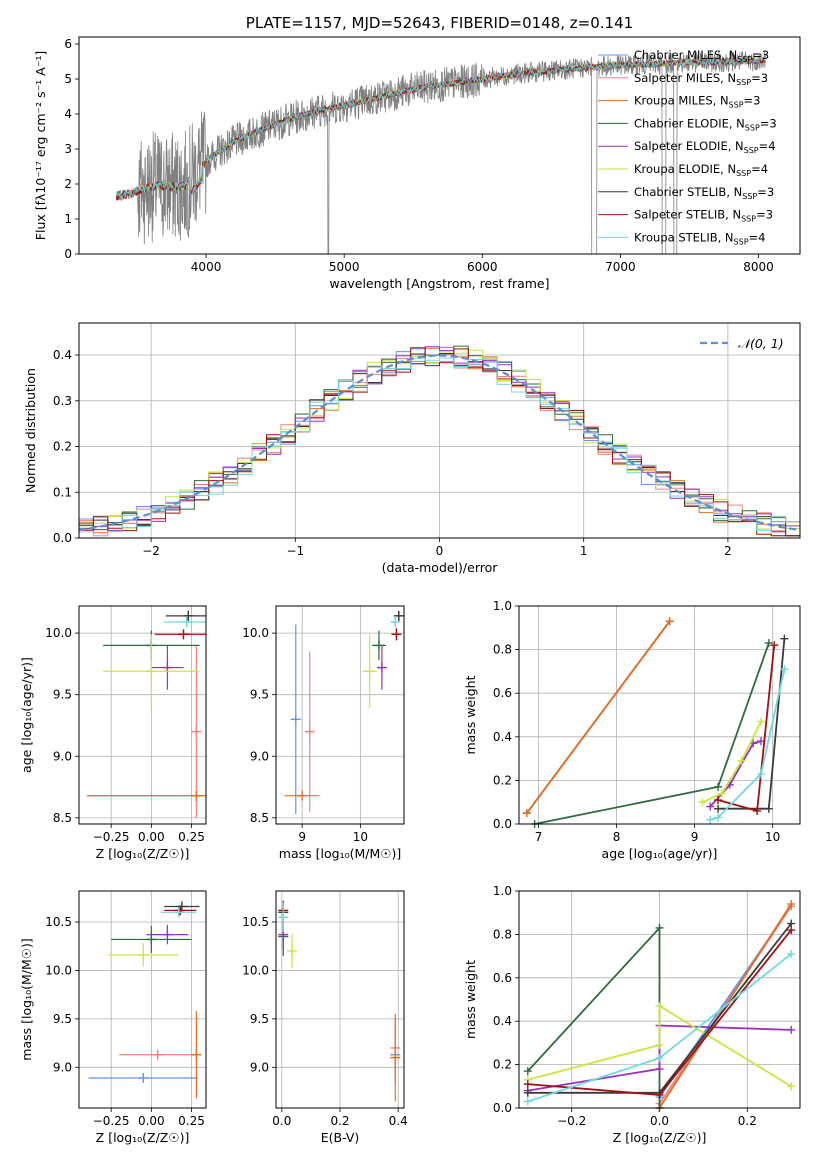  Describe the element at coordinates (584, 551) in the screenshot. I see `tick-label-x: 1` at that location.